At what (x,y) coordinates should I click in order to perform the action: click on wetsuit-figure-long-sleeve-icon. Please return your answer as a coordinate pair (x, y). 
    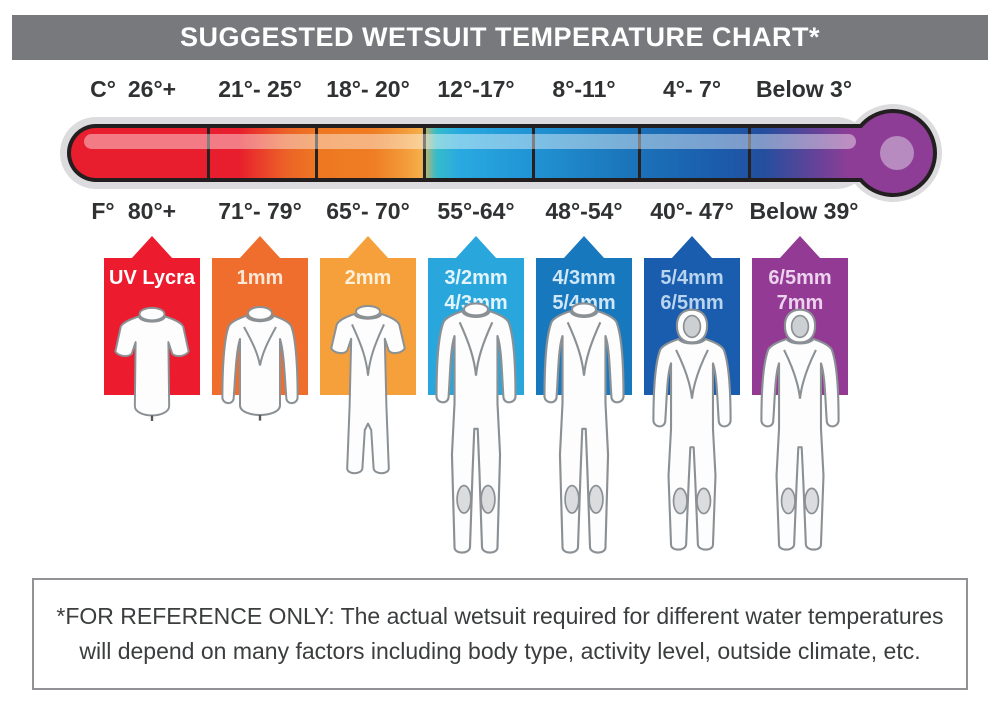
    Looking at the image, I should click on (260, 371).